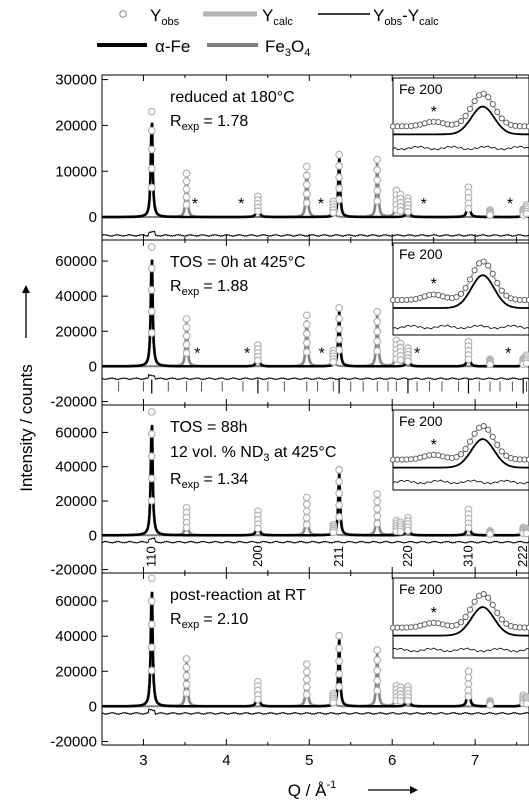 The image size is (529, 806). I want to click on y-tick-label: 0, so click(93, 217).